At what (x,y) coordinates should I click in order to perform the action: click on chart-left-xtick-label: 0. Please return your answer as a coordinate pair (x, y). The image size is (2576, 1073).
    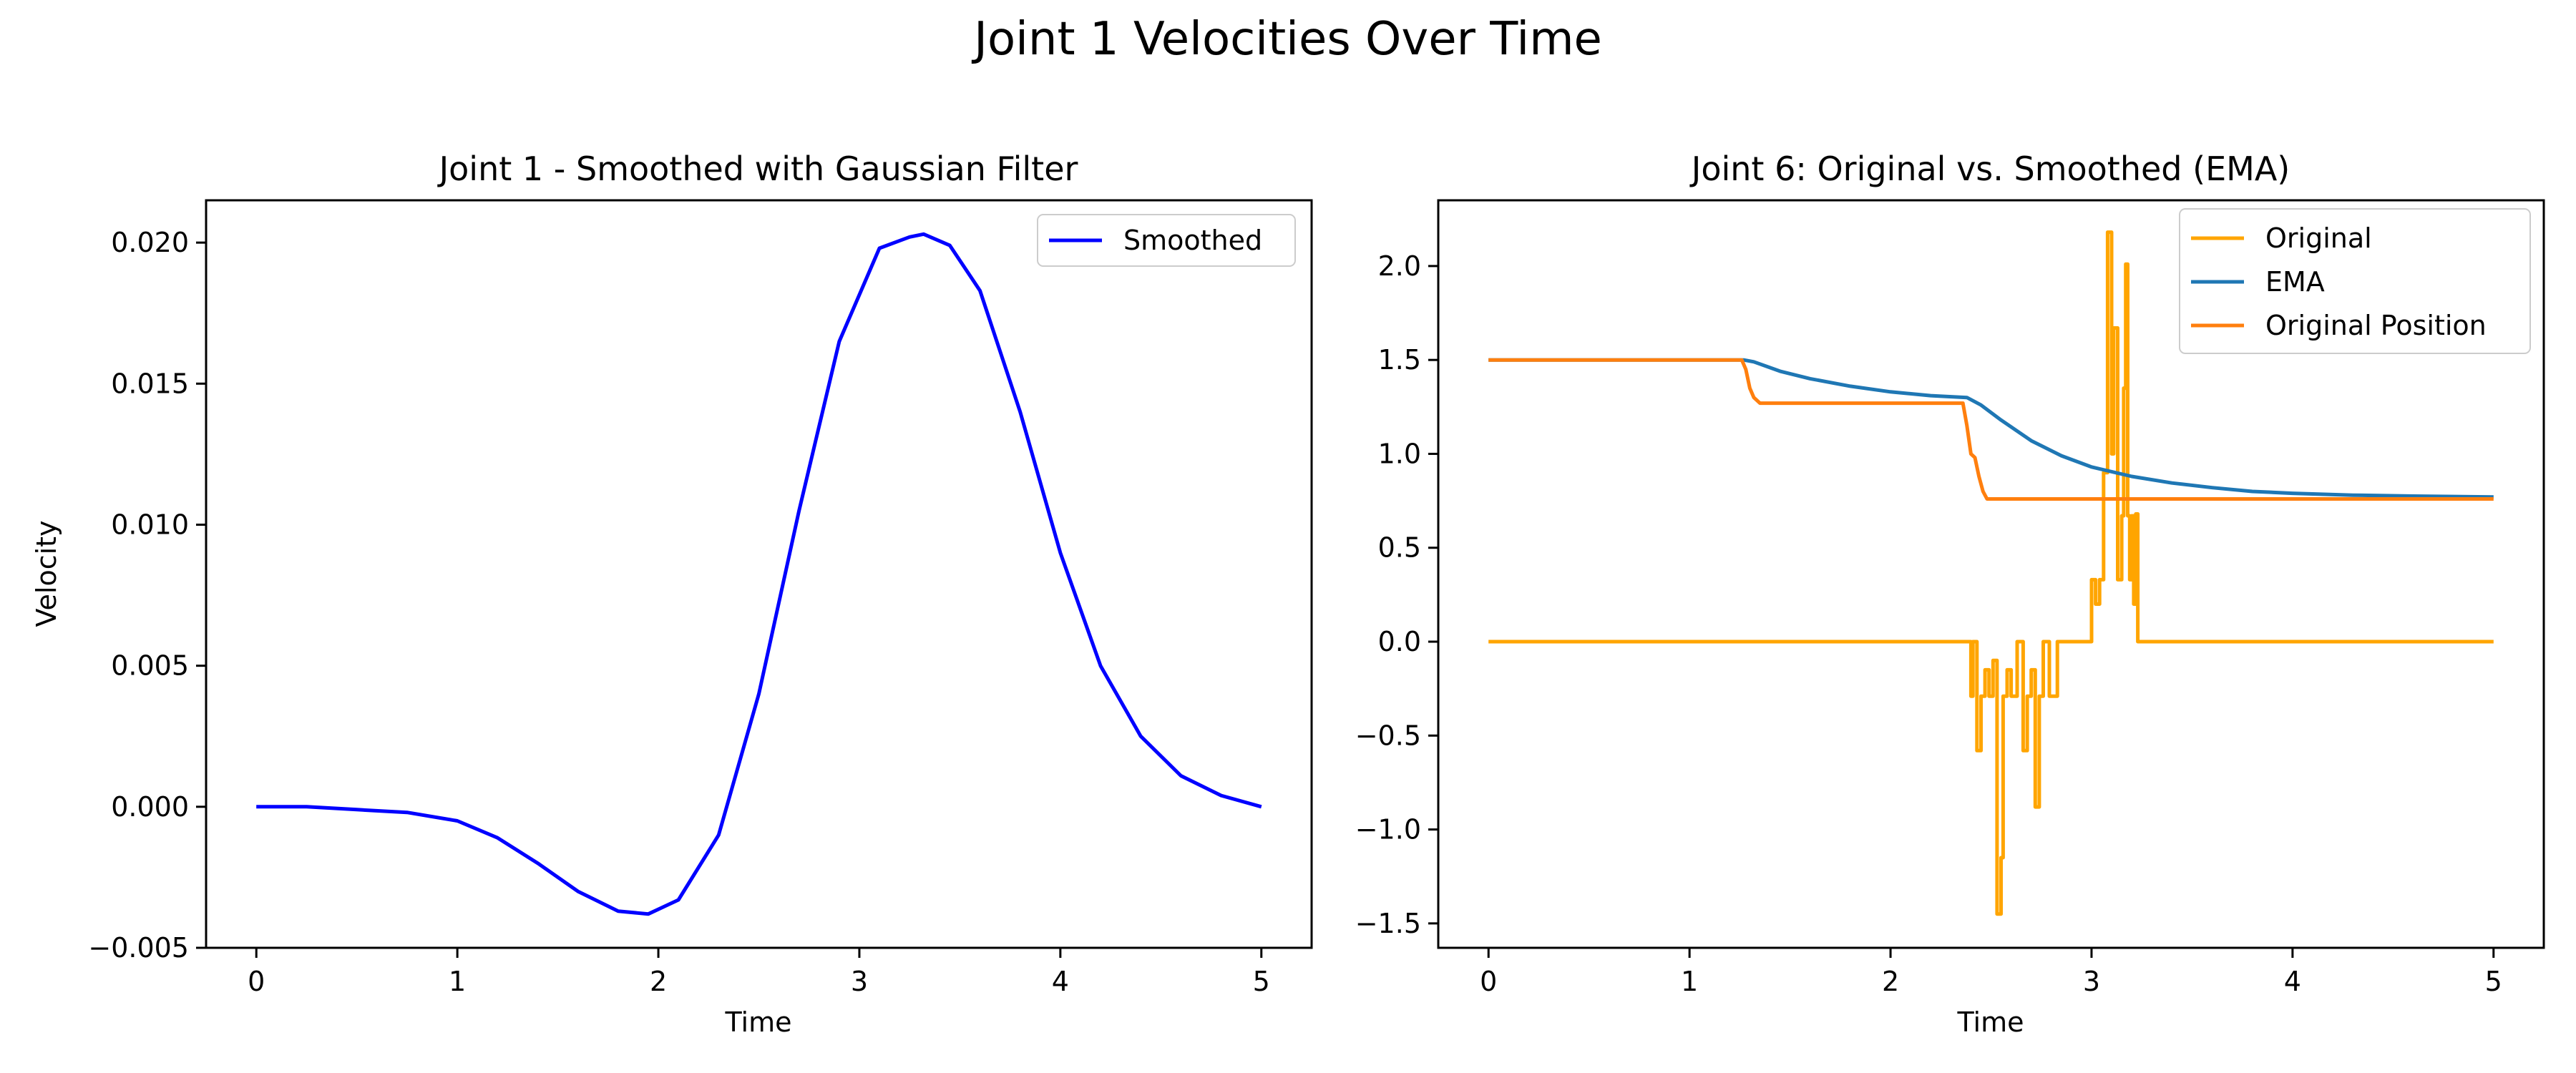
    Looking at the image, I should click on (256, 981).